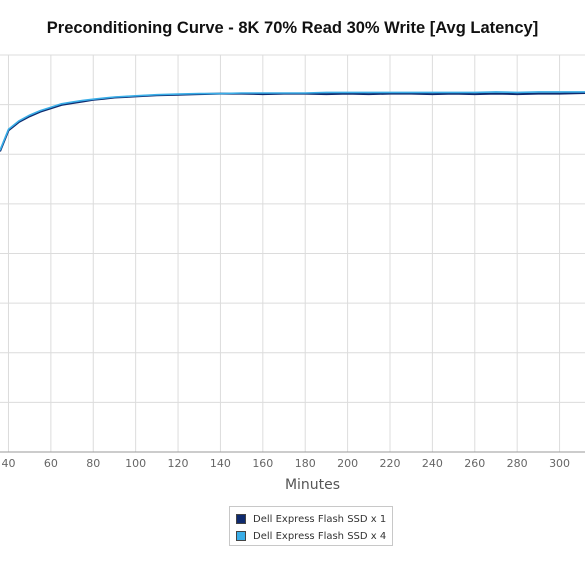 Image resolution: width=585 pixels, height=568 pixels. What do you see at coordinates (390, 463) in the screenshot?
I see `x-tick-label: 220` at bounding box center [390, 463].